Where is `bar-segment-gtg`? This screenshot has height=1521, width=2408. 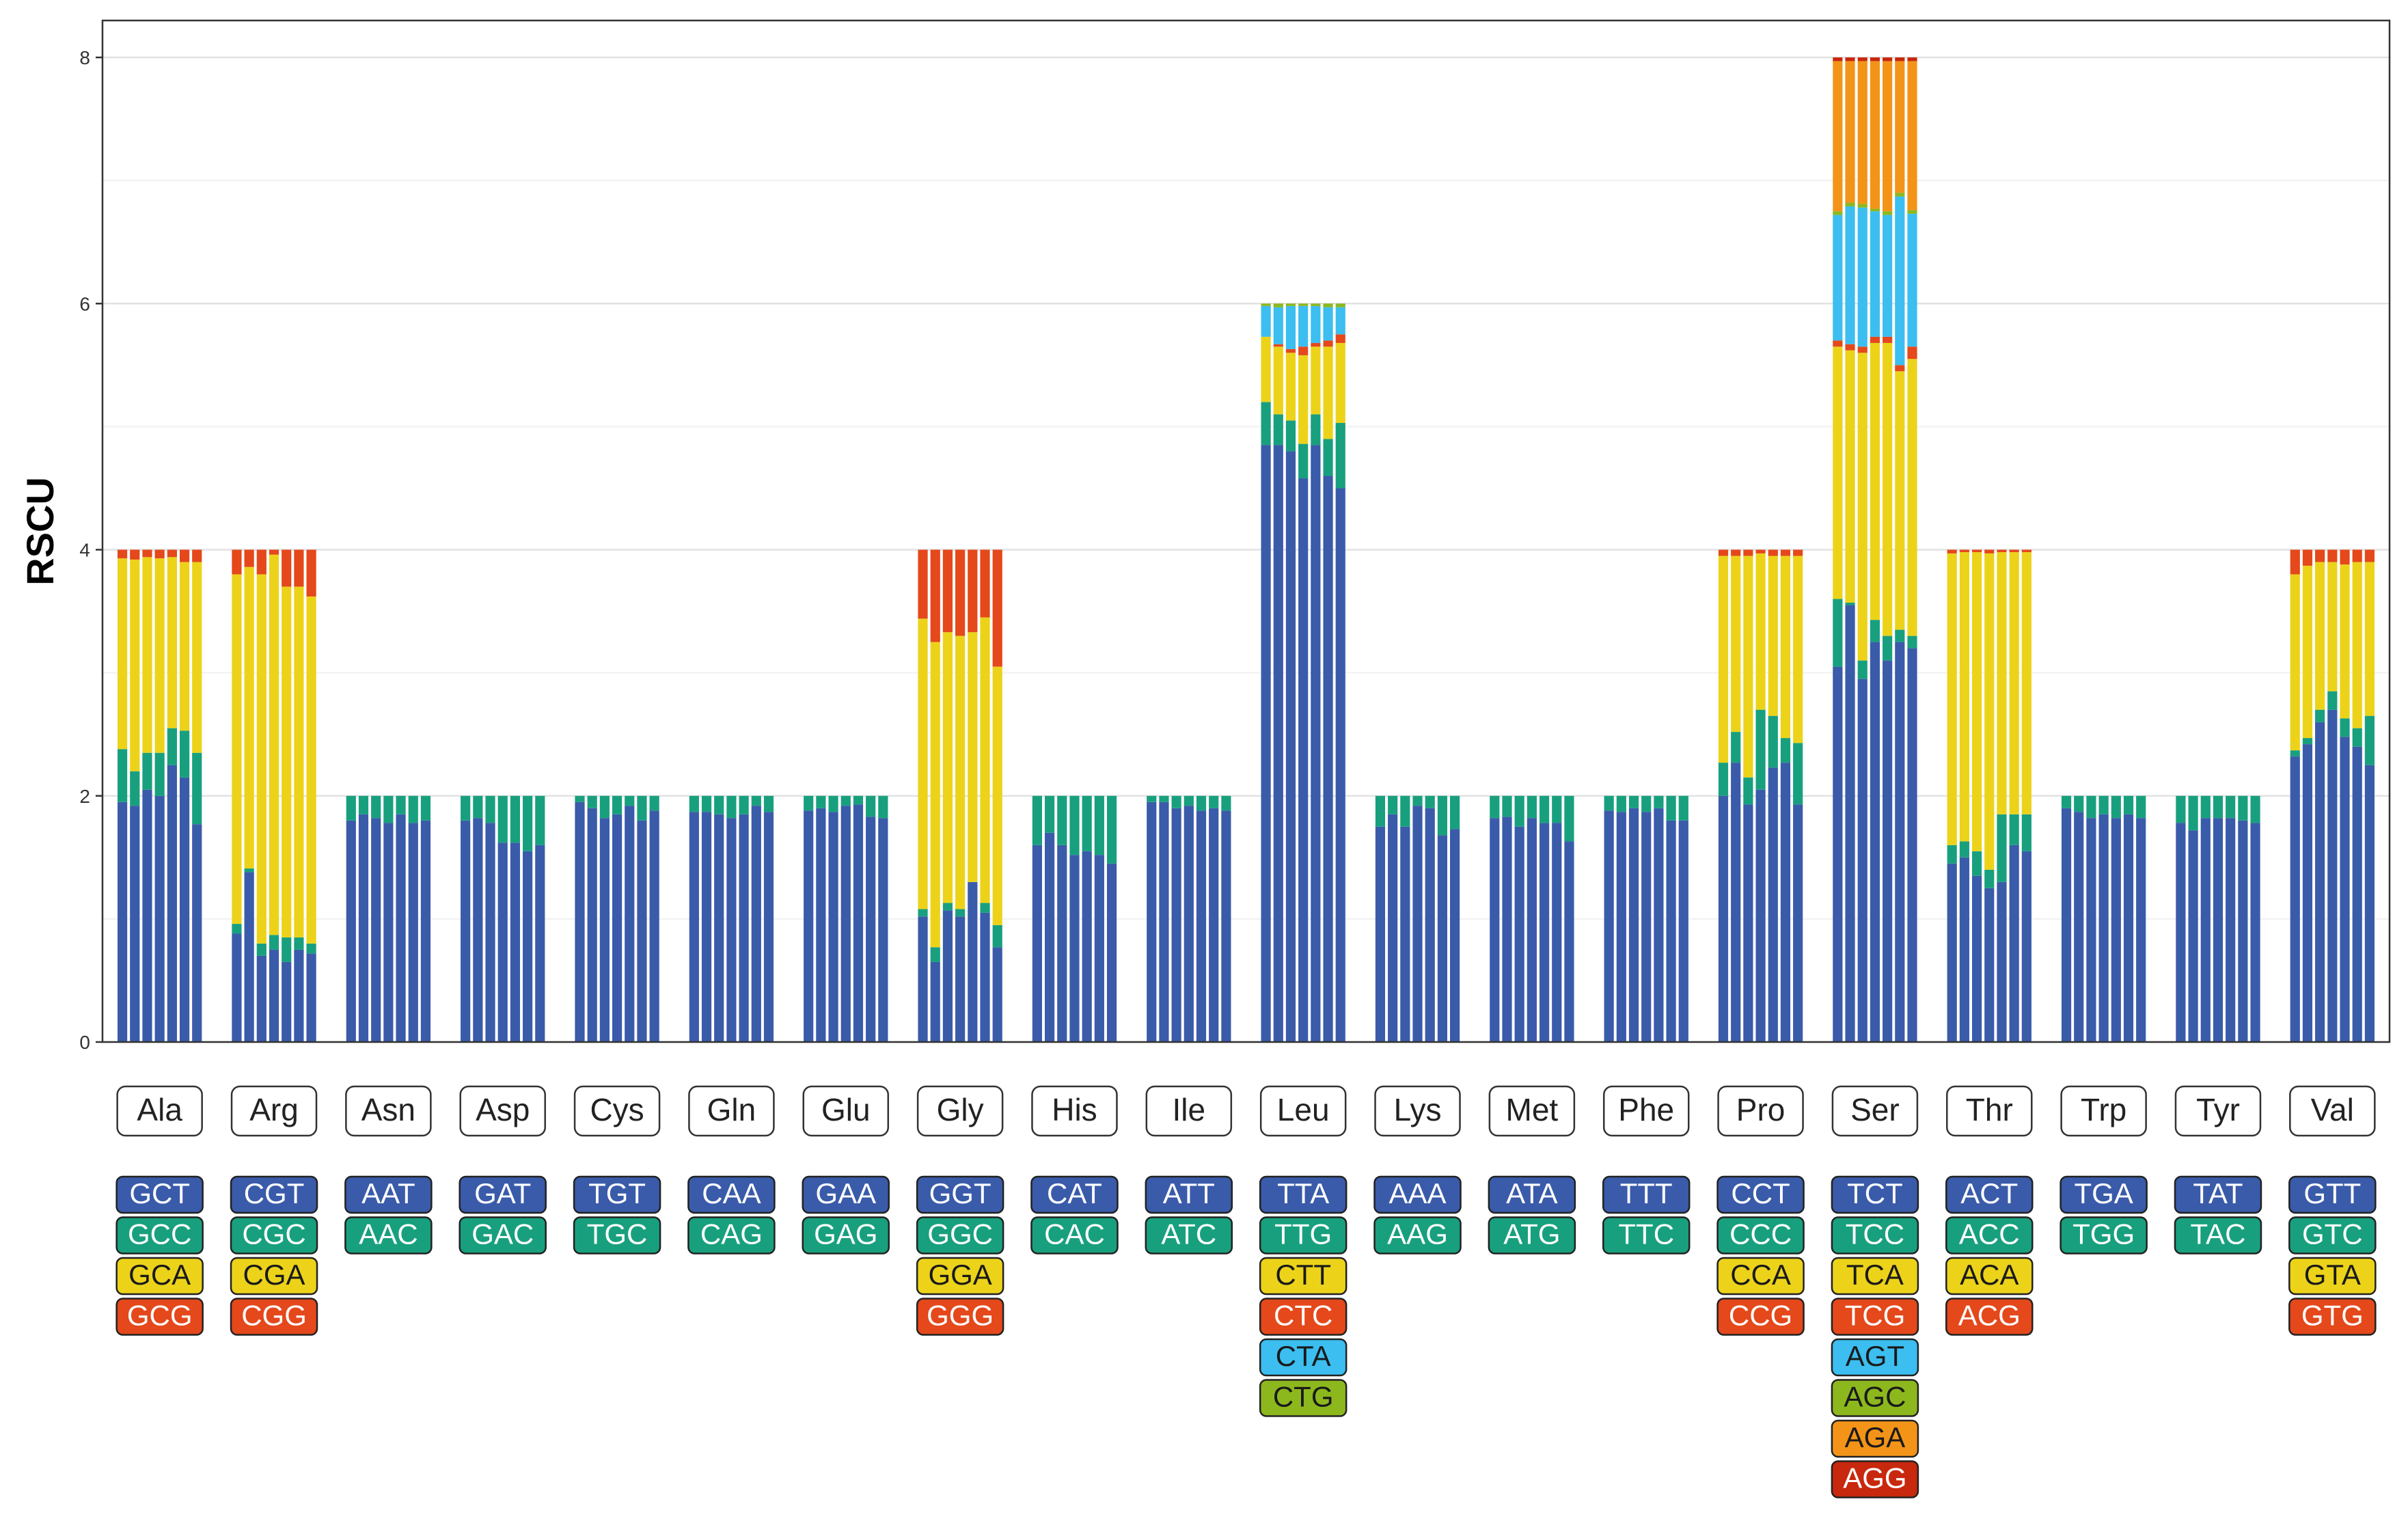 bar-segment-gtg is located at coordinates (2345, 557).